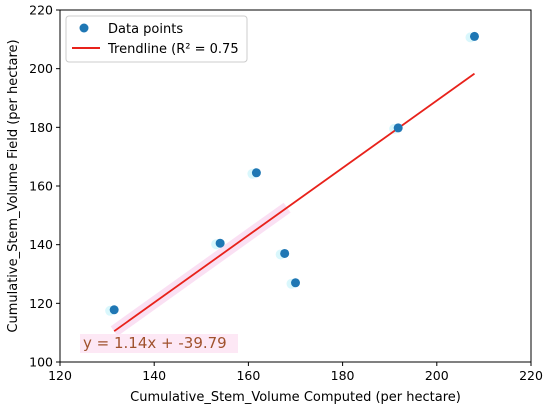  What do you see at coordinates (41, 127) in the screenshot?
I see `y-tick-label: 180` at bounding box center [41, 127].